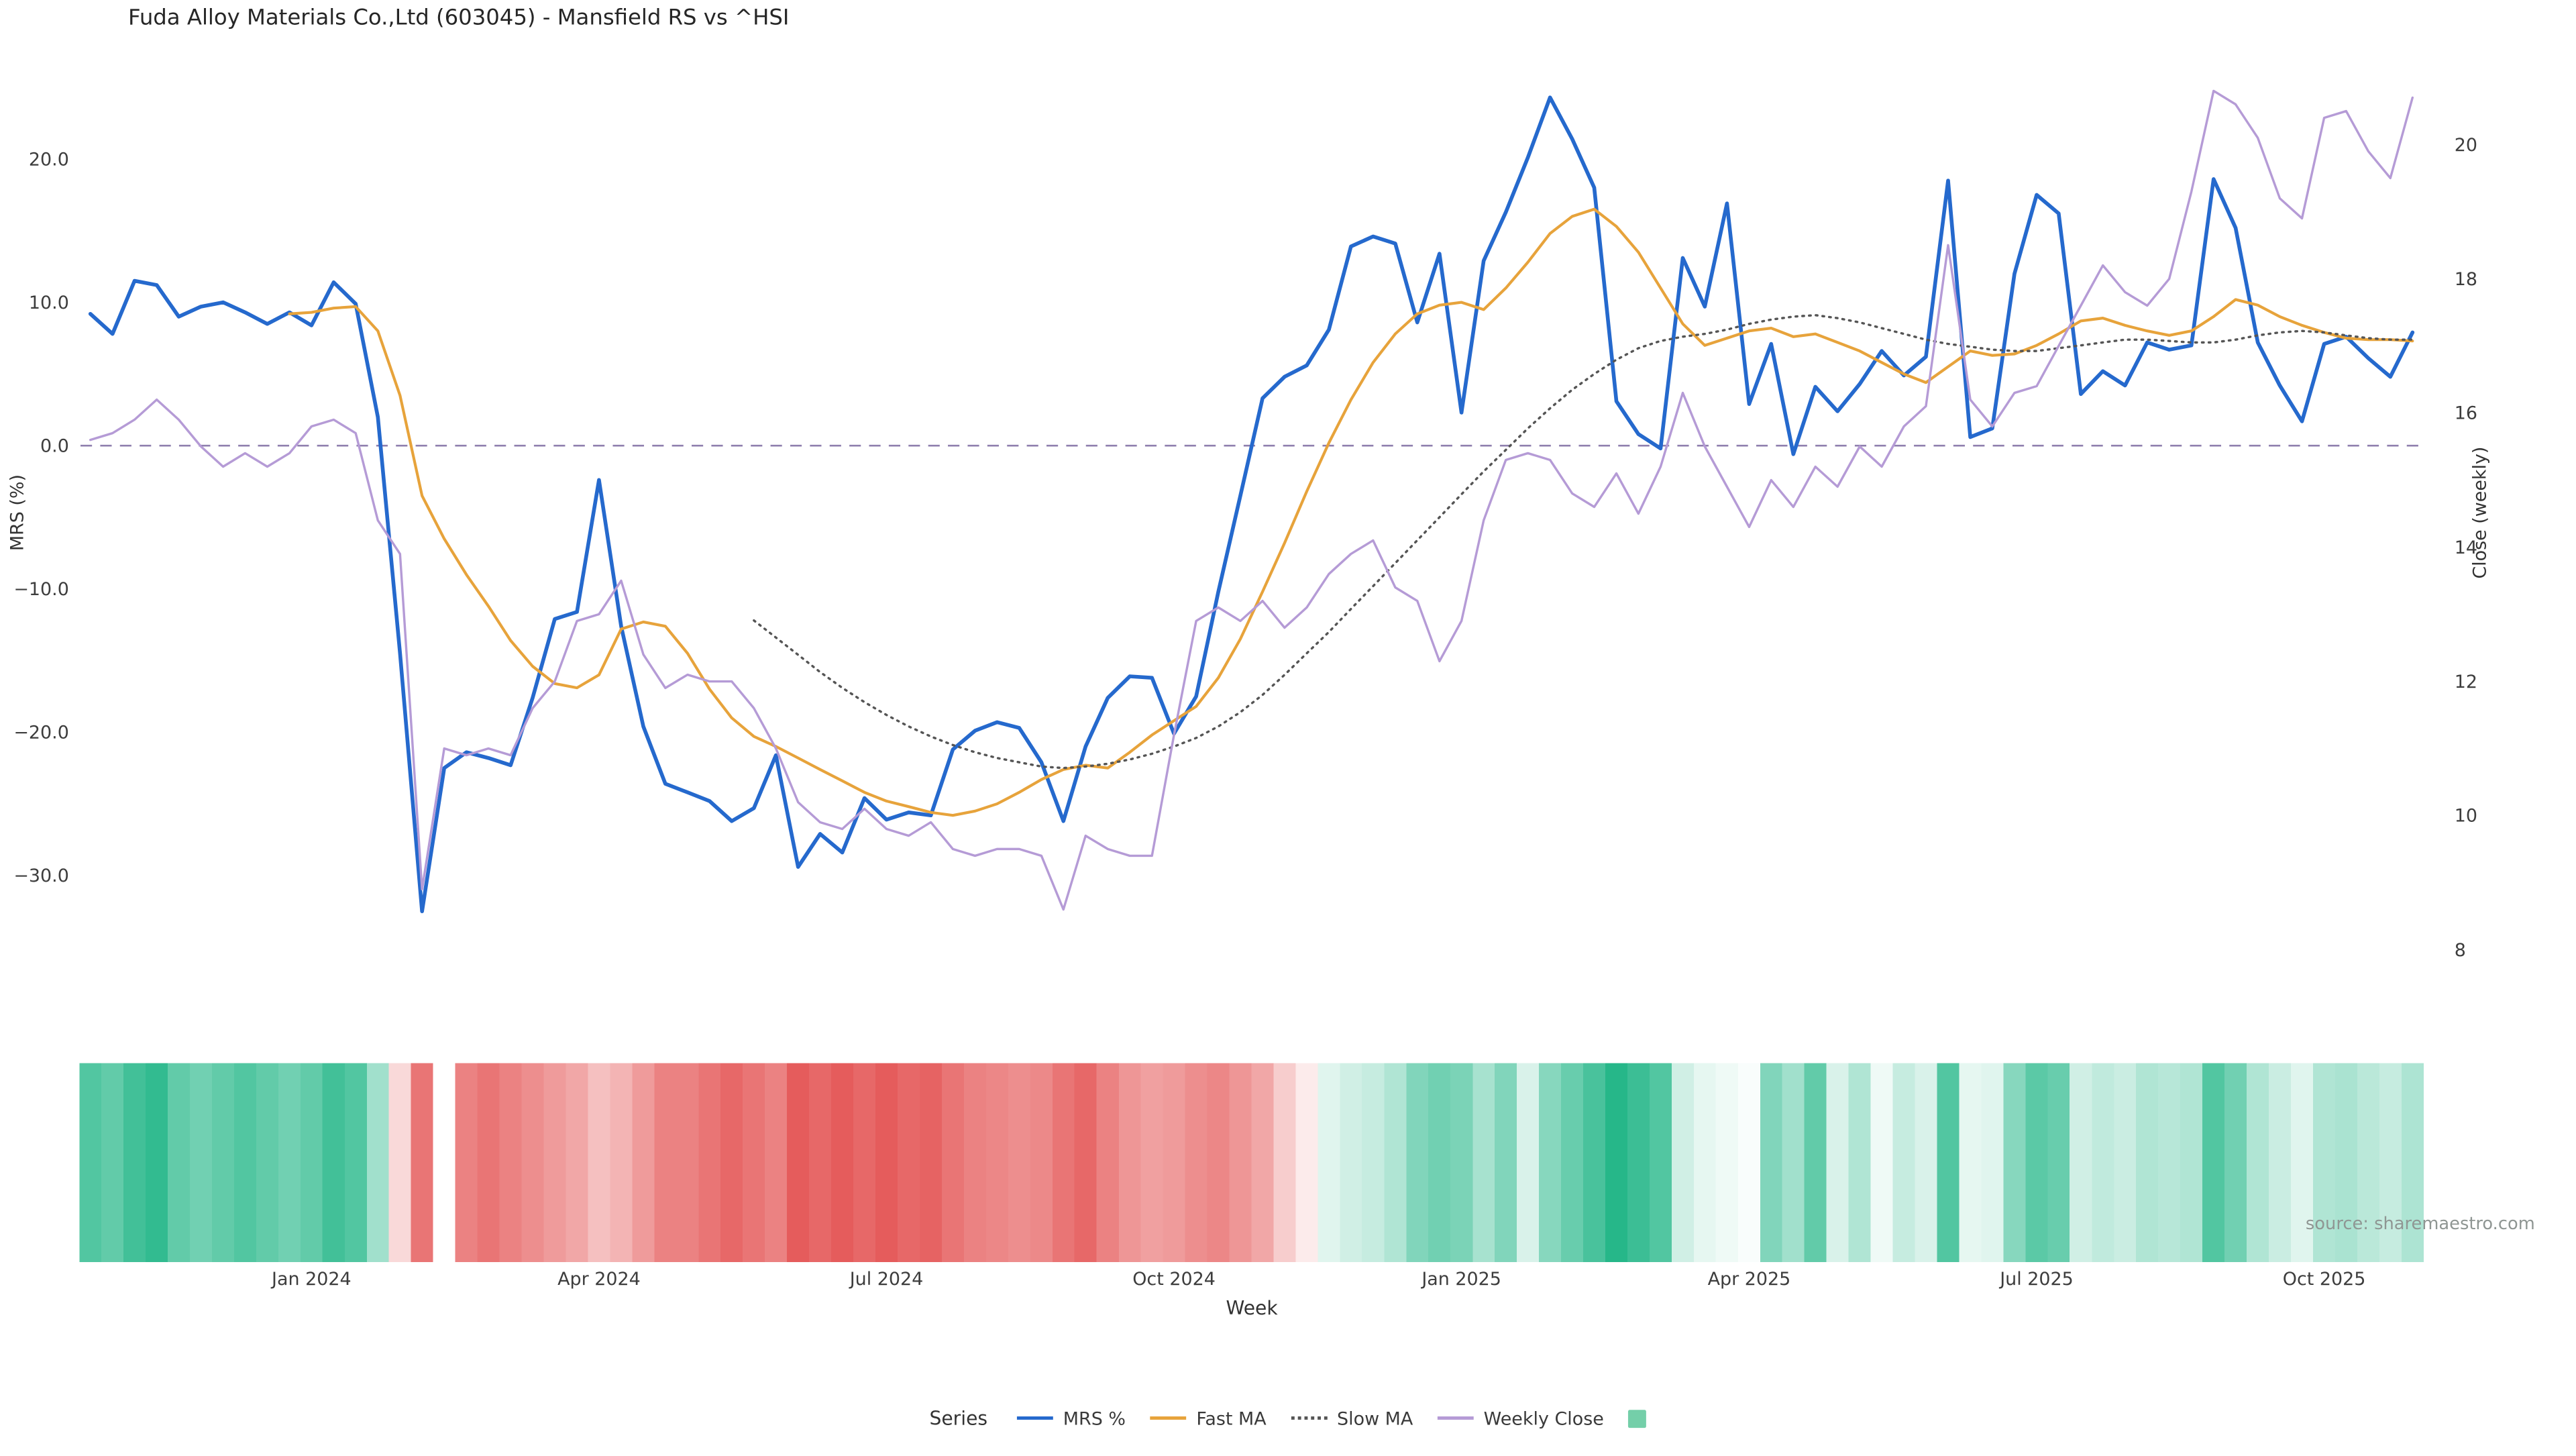  What do you see at coordinates (2466, 146) in the screenshot?
I see `y-right-tick-label: 20` at bounding box center [2466, 146].